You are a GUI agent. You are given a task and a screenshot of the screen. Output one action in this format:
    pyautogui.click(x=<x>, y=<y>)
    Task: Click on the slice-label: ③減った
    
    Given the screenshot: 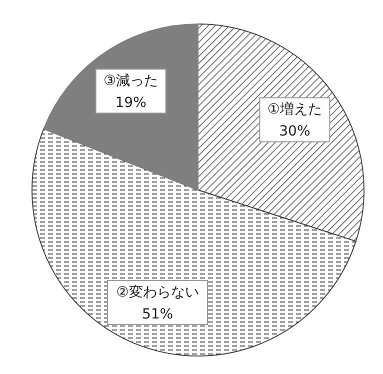 What is the action you would take?
    pyautogui.click(x=131, y=81)
    